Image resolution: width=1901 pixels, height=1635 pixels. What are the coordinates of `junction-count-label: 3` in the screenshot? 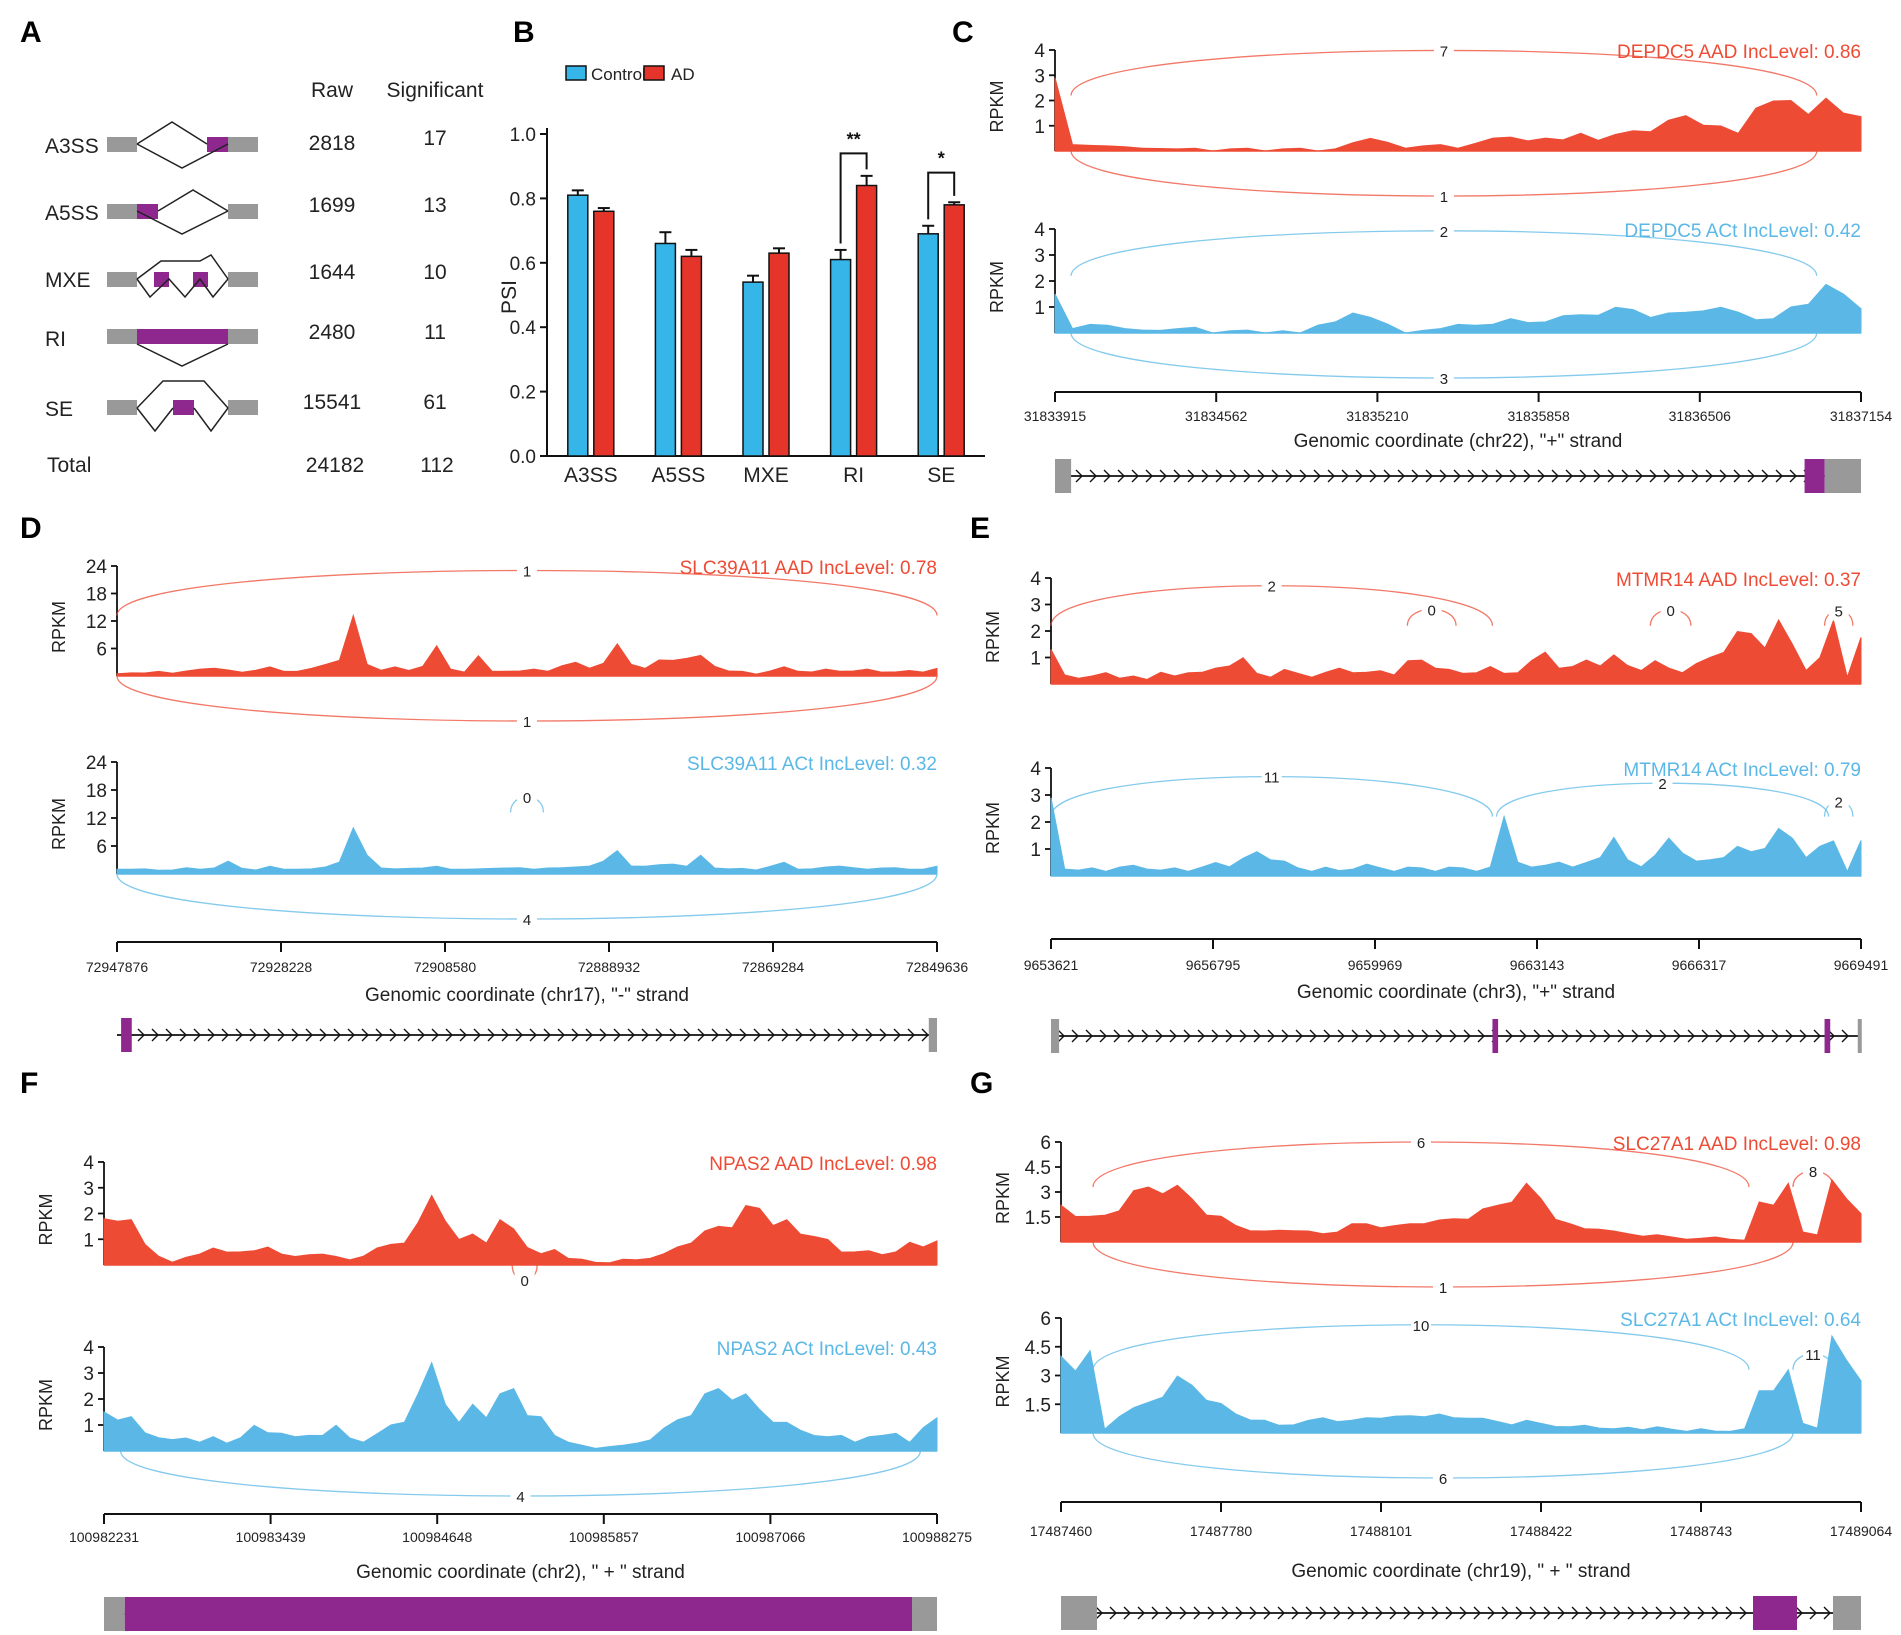 It's located at (1444, 379).